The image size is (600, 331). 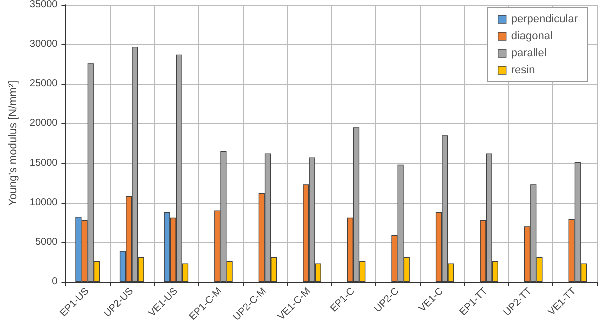 What do you see at coordinates (44, 84) in the screenshot?
I see `y-tick-label: 25000` at bounding box center [44, 84].